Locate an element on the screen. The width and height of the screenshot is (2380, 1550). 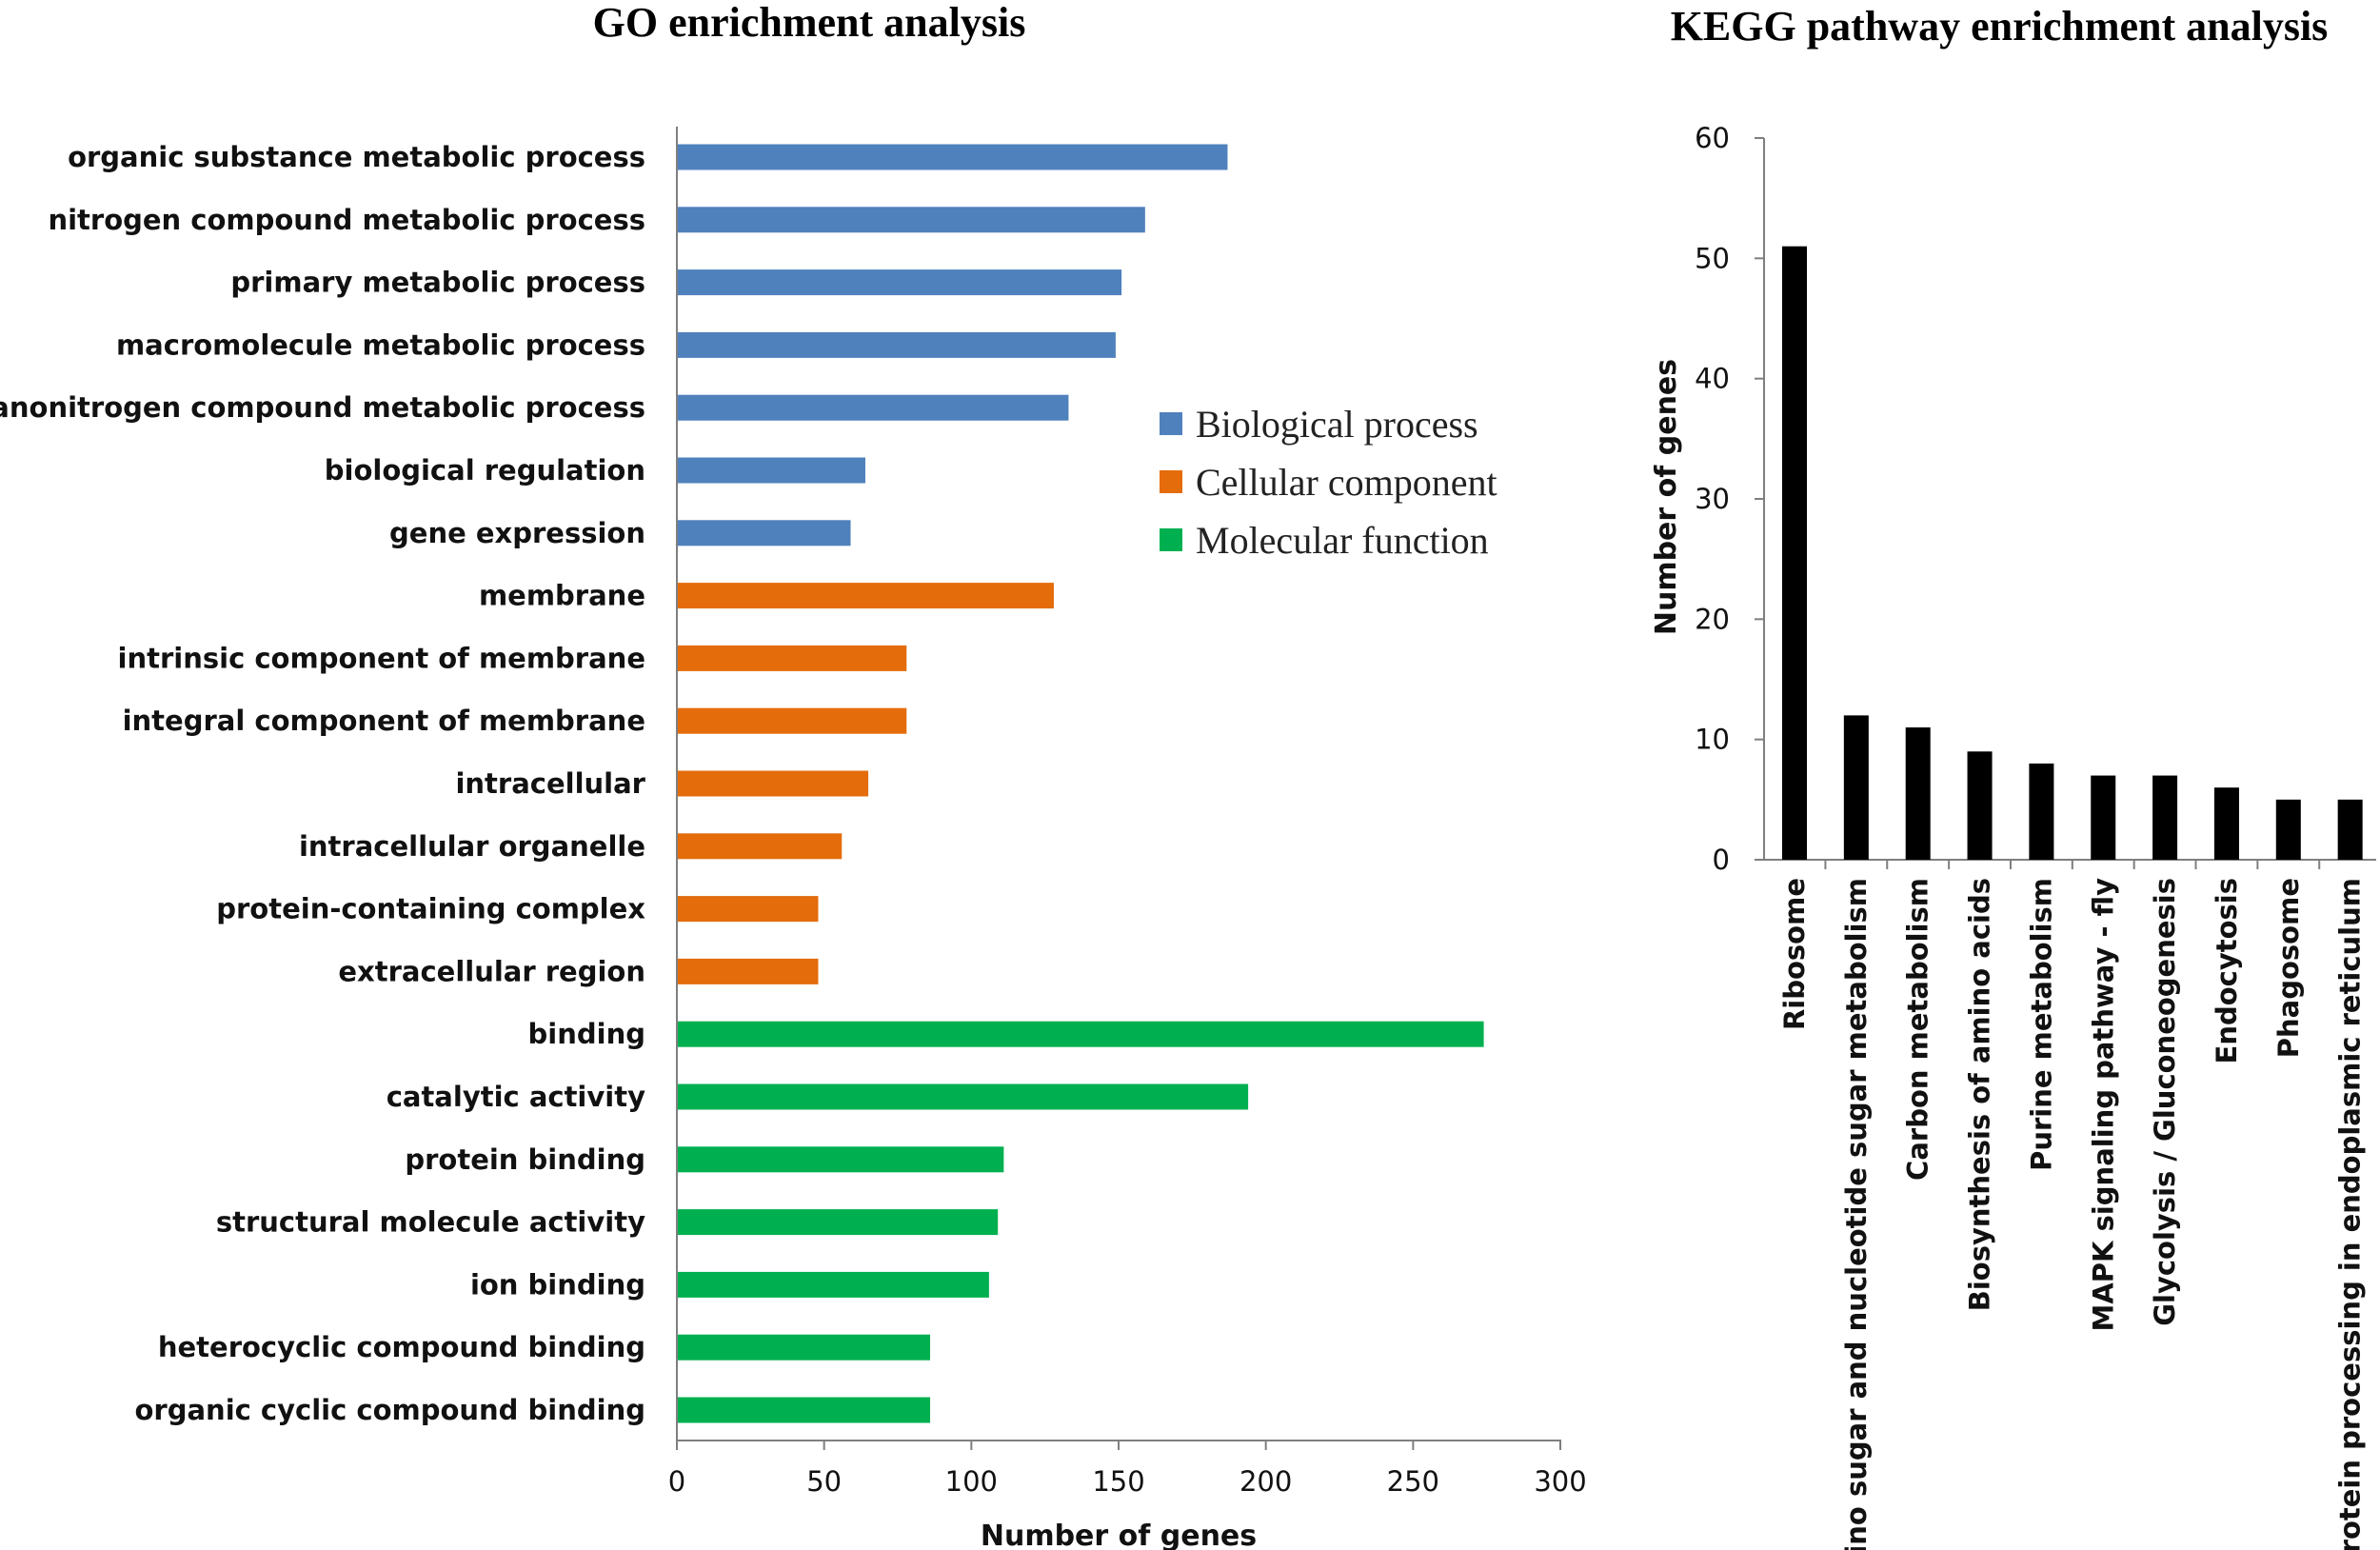
kegg-category-label: MAPK signaling pathway - fly is located at coordinates (2103, 1105).